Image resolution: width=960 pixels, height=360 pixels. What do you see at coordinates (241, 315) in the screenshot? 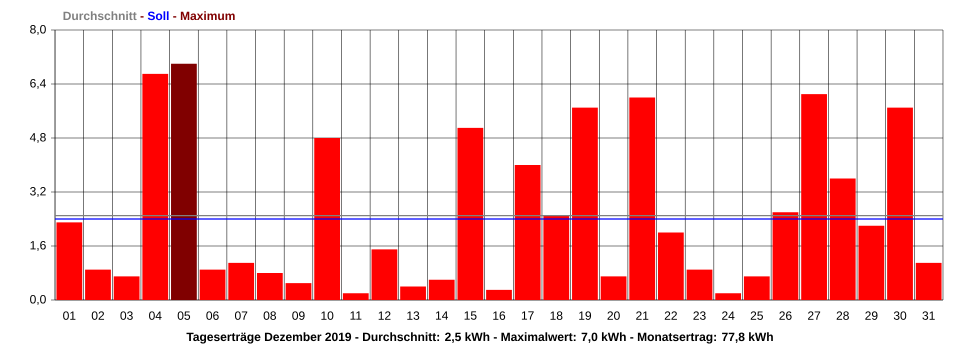
I see `x-tick-label: 07` at bounding box center [241, 315].